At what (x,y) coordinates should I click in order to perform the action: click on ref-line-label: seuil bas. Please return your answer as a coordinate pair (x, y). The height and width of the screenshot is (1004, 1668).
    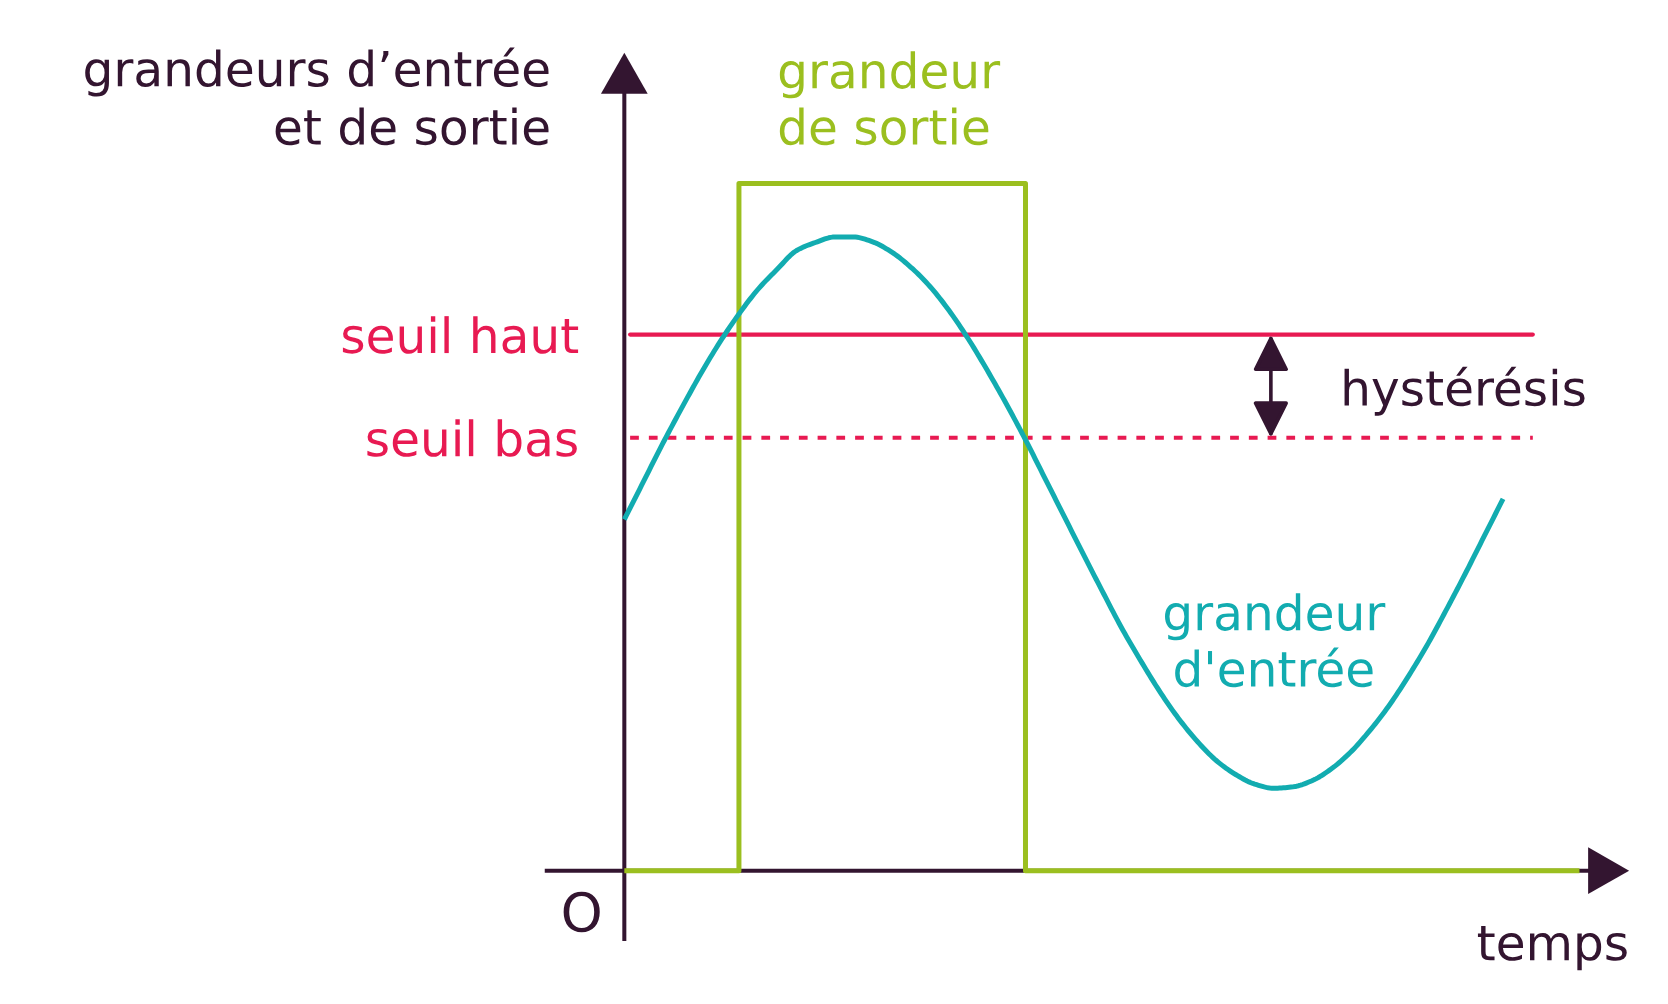
    Looking at the image, I should click on (472, 438).